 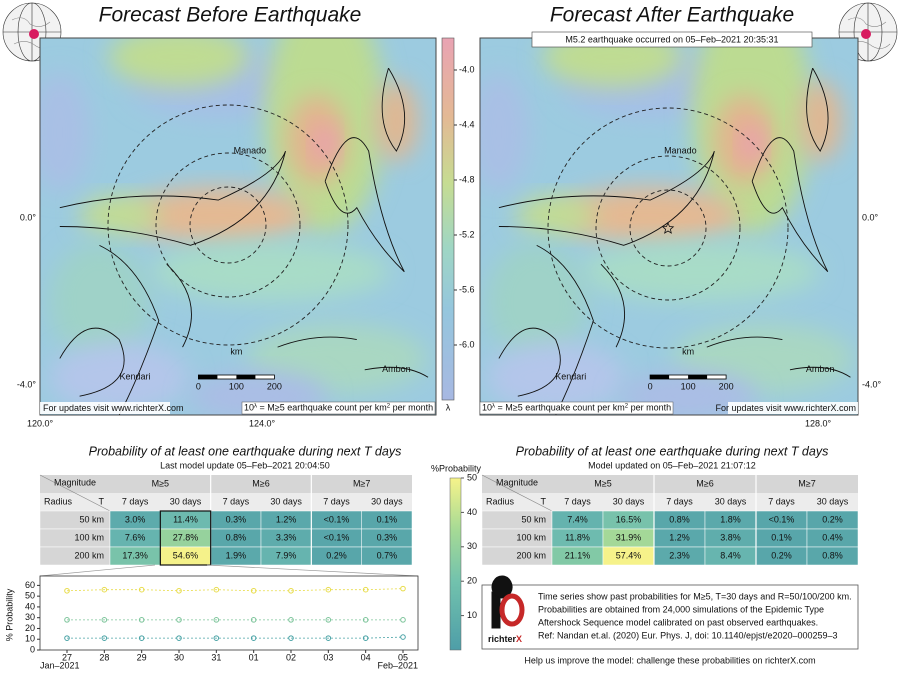 What do you see at coordinates (502, 639) in the screenshot?
I see `logo-part: richter` at bounding box center [502, 639].